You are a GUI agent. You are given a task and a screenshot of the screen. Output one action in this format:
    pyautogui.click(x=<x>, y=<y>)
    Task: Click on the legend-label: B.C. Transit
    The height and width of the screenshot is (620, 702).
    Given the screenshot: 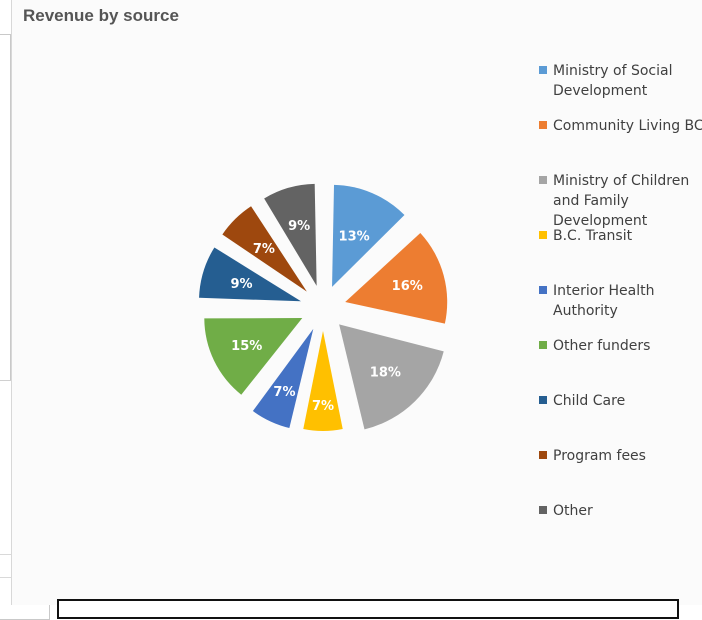 What is the action you would take?
    pyautogui.click(x=593, y=236)
    